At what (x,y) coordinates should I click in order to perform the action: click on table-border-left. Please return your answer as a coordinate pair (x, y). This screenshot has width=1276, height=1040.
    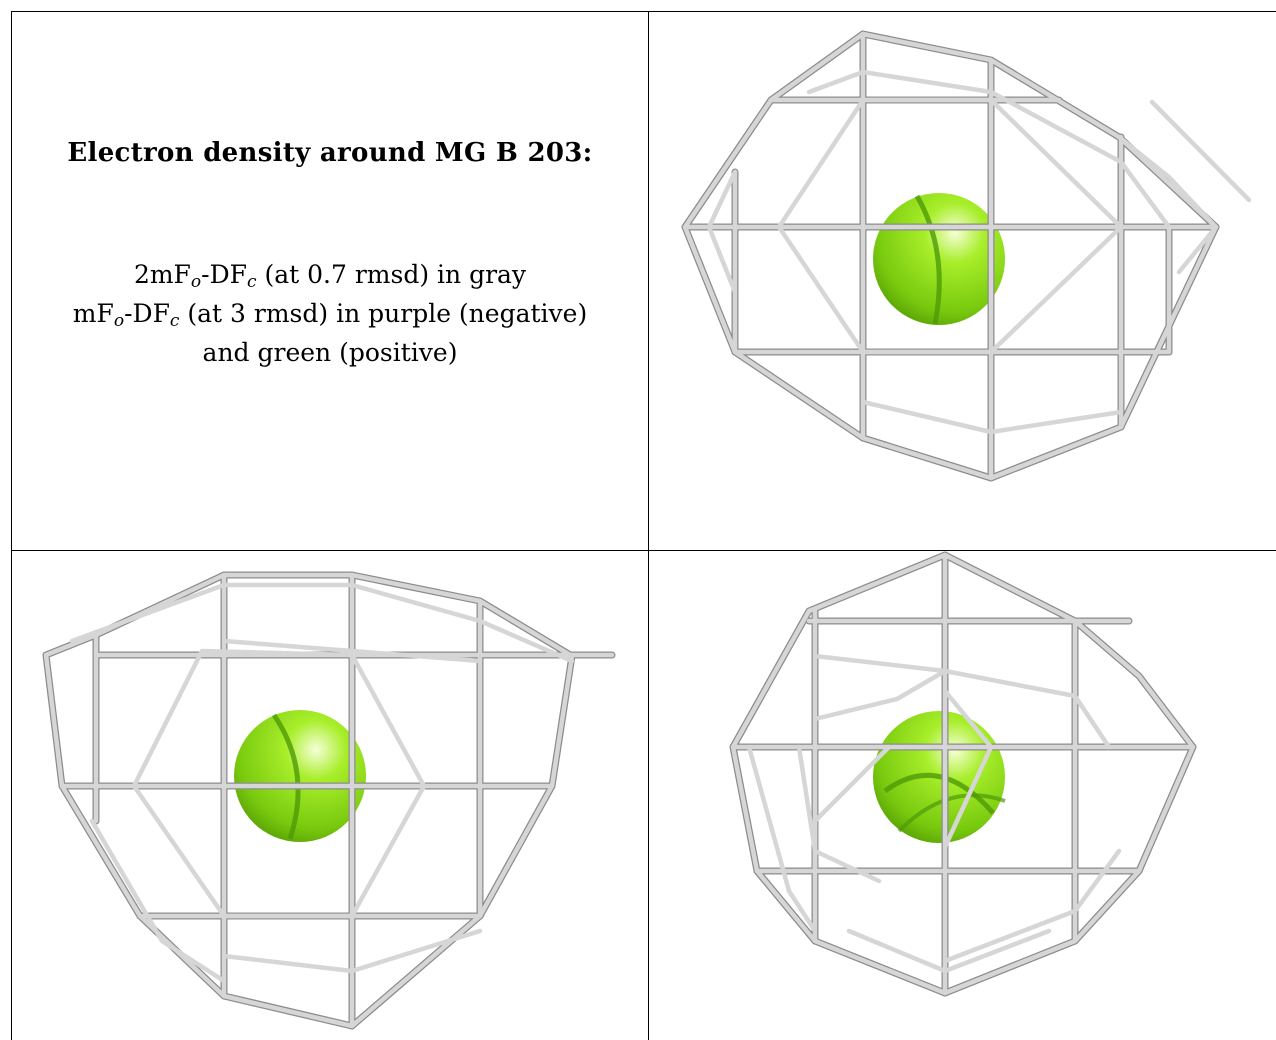
    Looking at the image, I should click on (11, 525).